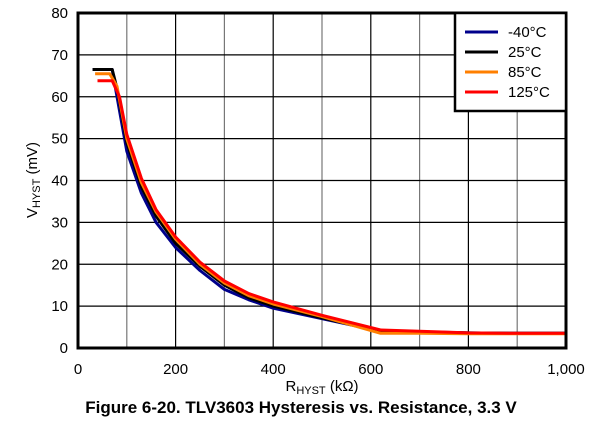 Image resolution: width=602 pixels, height=430 pixels. I want to click on y-tick-label: 60, so click(59, 97).